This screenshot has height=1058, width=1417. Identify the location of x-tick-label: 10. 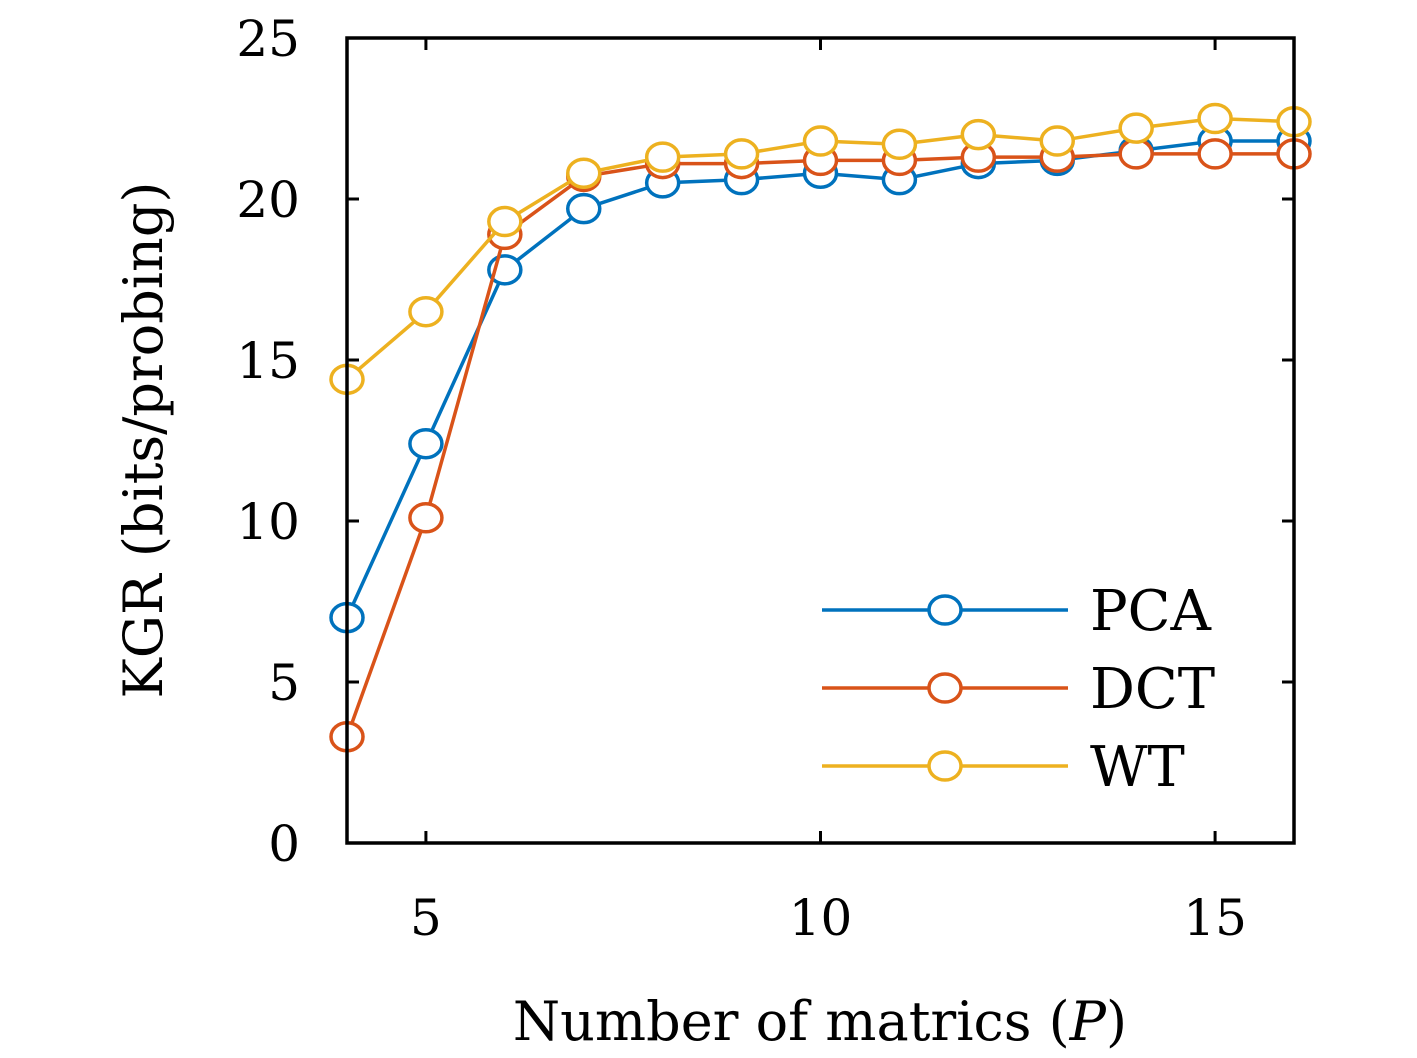
(821, 918).